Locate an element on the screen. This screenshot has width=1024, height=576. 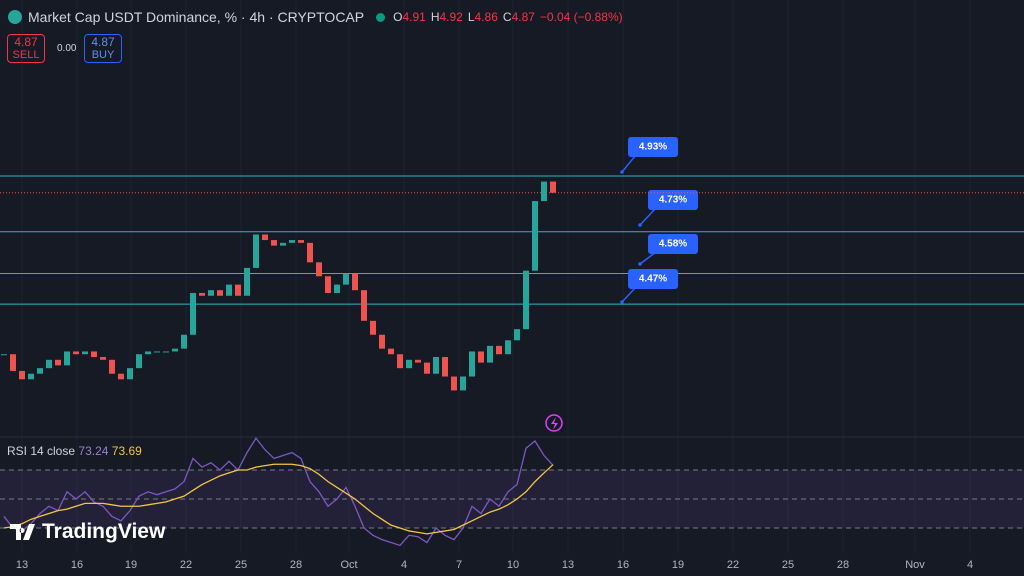
ohlc-key: C is located at coordinates (507, 17).